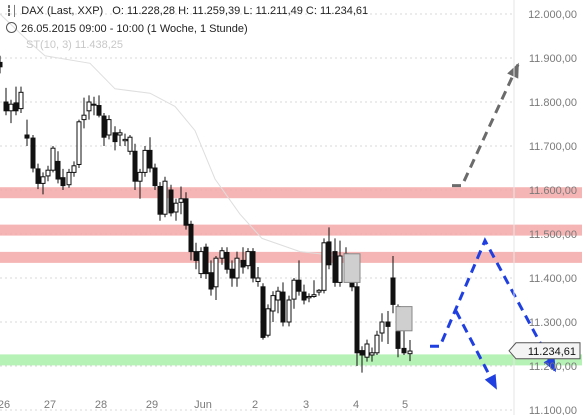 The width and height of the screenshot is (582, 415). I want to click on x-tick-label: 2, so click(255, 405).